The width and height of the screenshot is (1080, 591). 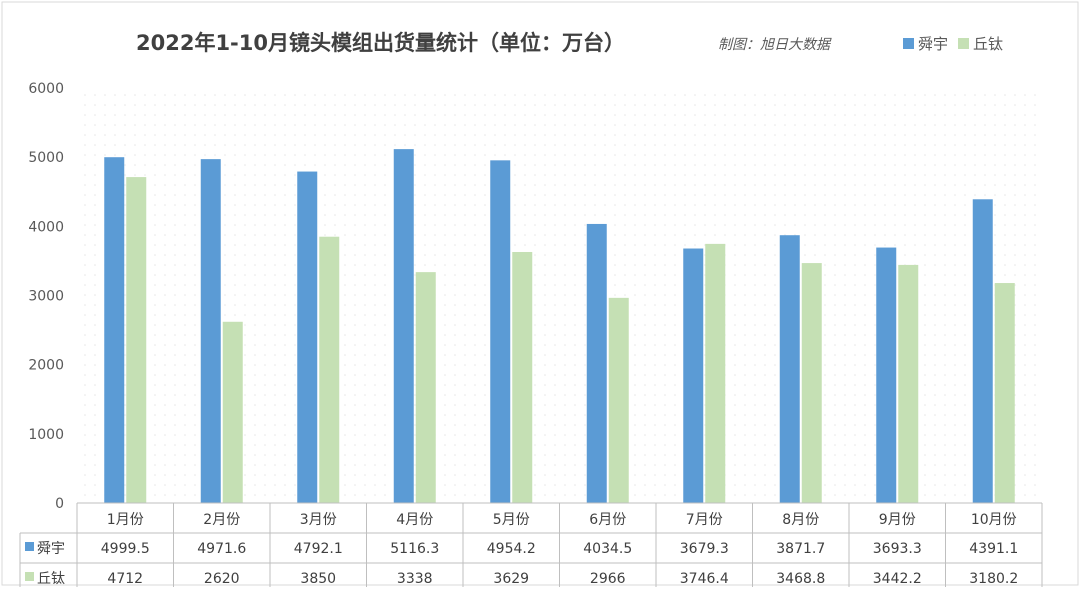 I want to click on table-cell-value: 4712, so click(x=125, y=579).